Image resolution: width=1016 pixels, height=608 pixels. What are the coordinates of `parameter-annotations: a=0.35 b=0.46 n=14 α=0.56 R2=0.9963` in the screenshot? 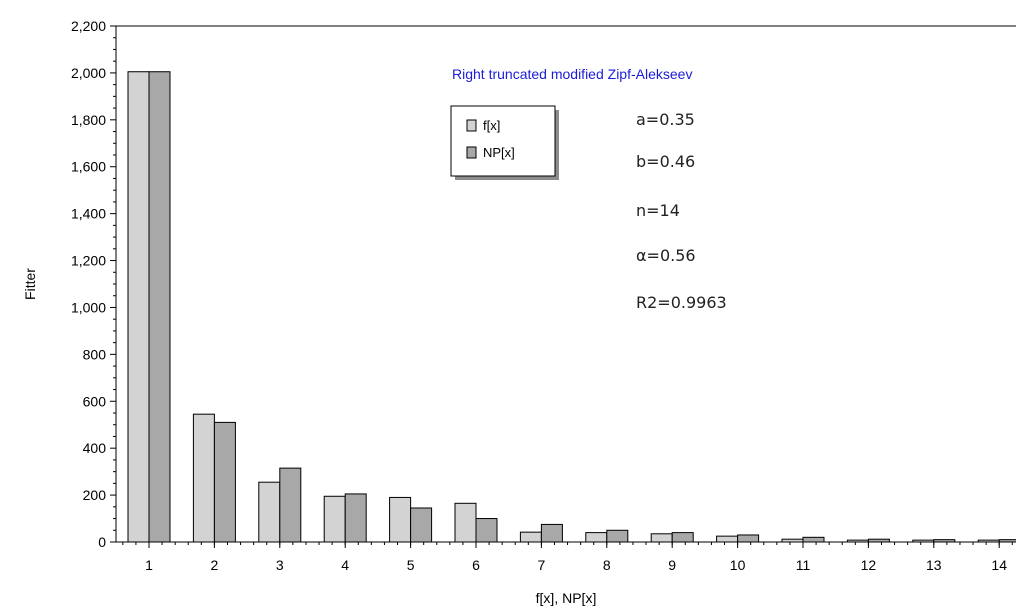 It's located at (681, 211).